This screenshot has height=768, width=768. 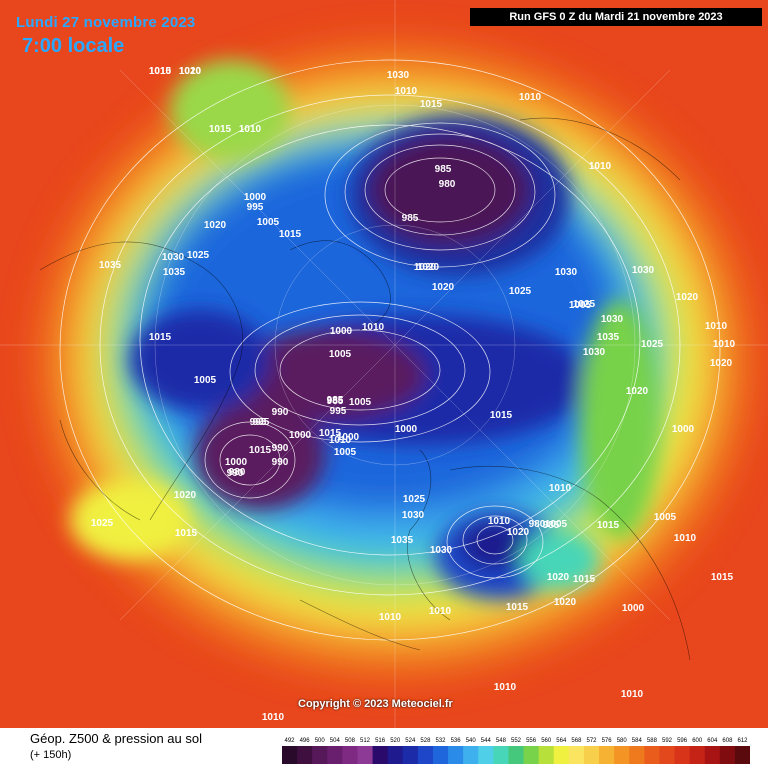 What do you see at coordinates (443, 169) in the screenshot?
I see `pressure-label: 985` at bounding box center [443, 169].